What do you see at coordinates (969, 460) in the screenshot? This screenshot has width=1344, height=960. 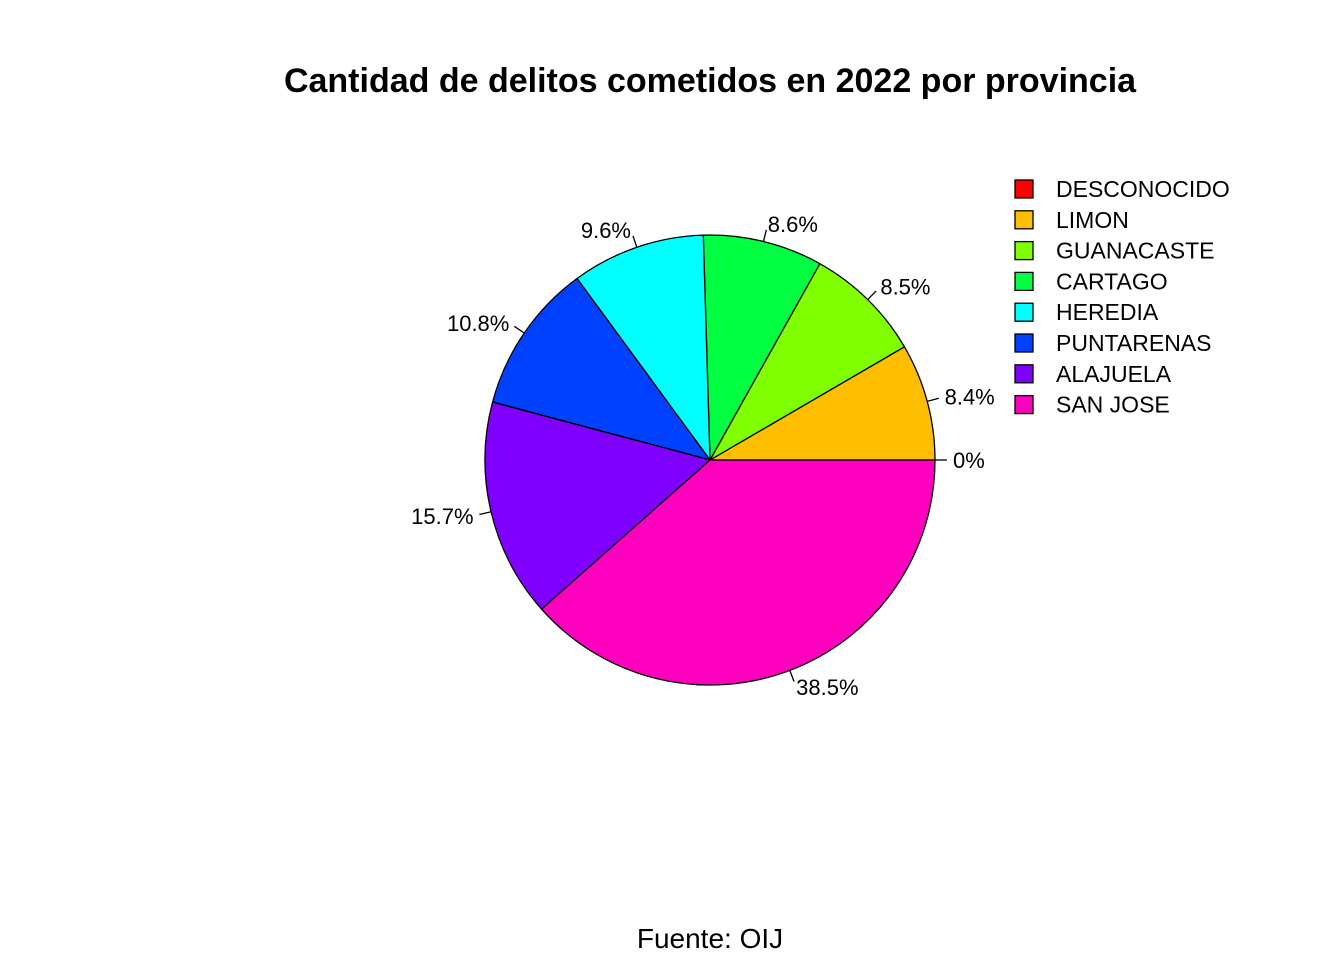 I see `pct-label-desconocido: 0%` at bounding box center [969, 460].